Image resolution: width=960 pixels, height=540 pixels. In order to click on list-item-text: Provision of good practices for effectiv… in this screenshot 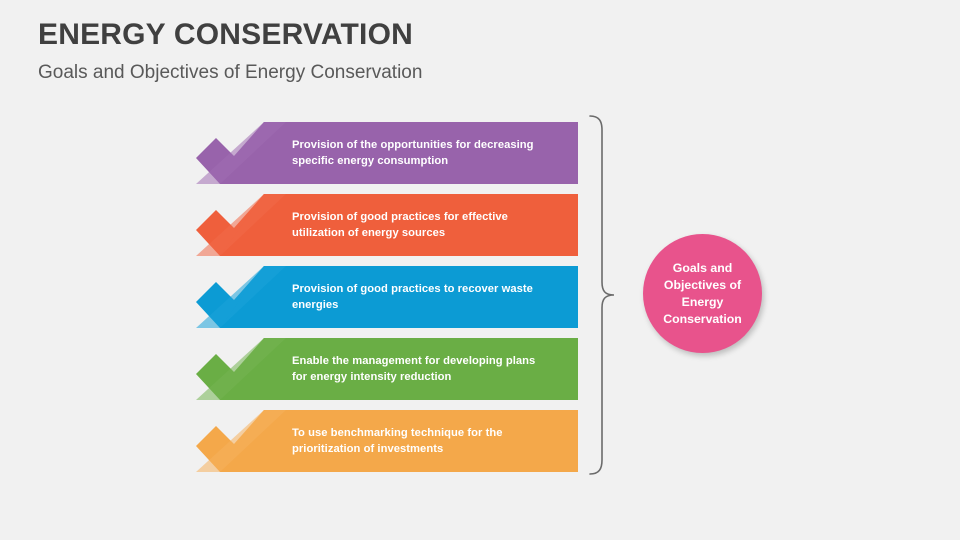, I will do `click(427, 225)`.